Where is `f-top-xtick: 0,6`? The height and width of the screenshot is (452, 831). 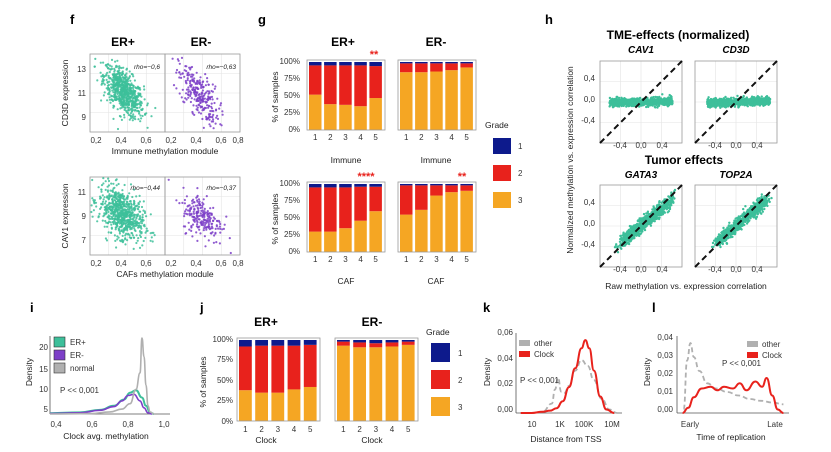 f-top-xtick: 0,6 is located at coordinates (221, 140).